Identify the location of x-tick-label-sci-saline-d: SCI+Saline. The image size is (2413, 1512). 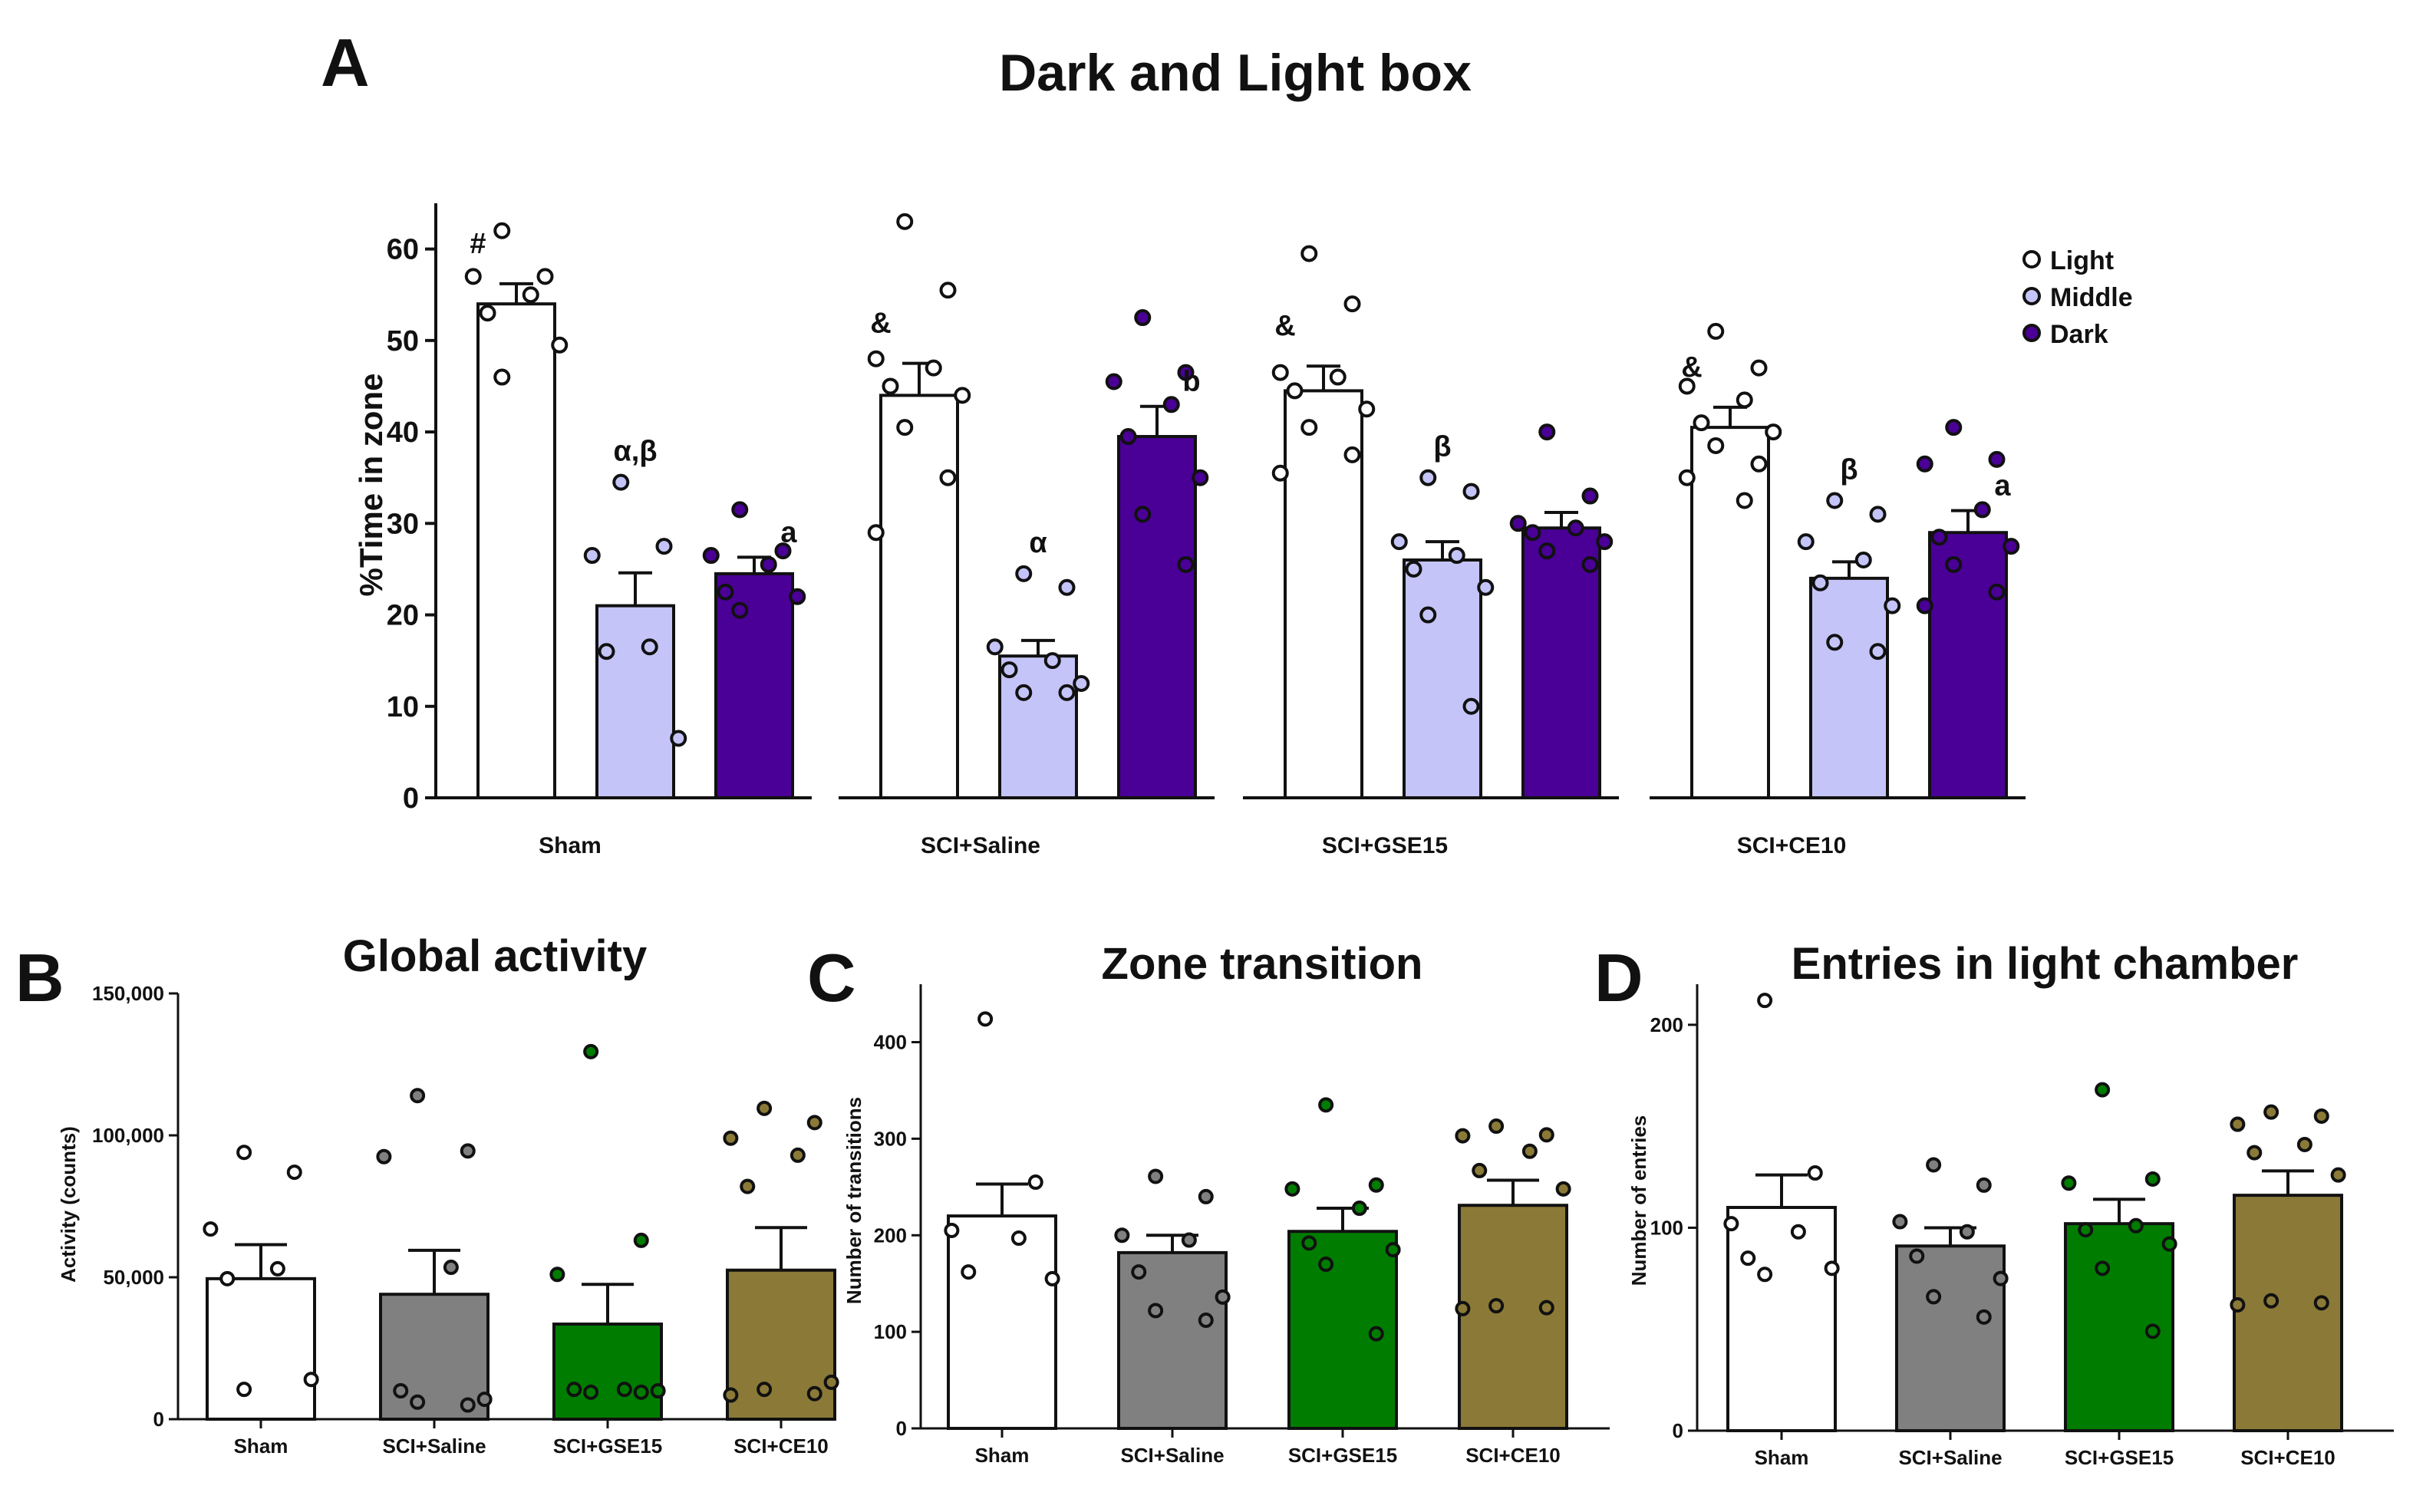
(1950, 1457).